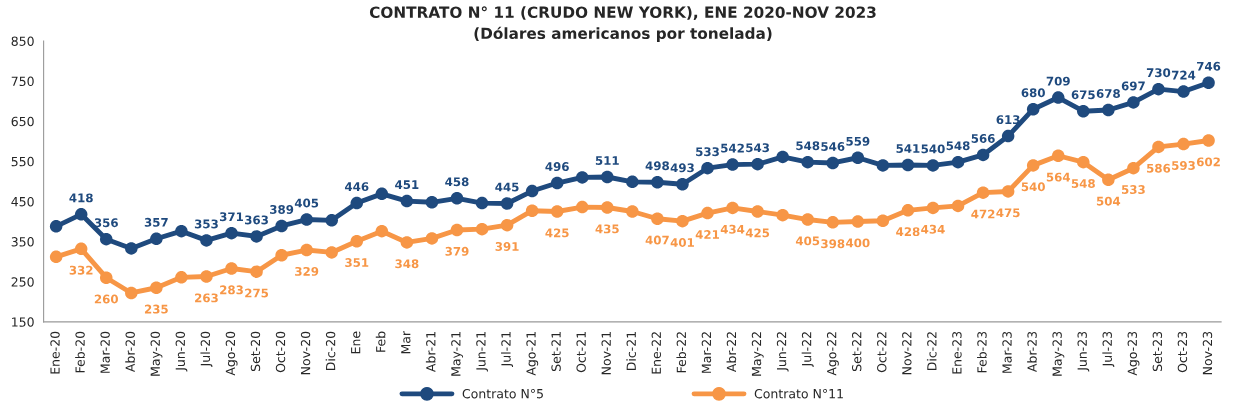  What do you see at coordinates (732, 229) in the screenshot?
I see `data-label: 434` at bounding box center [732, 229].